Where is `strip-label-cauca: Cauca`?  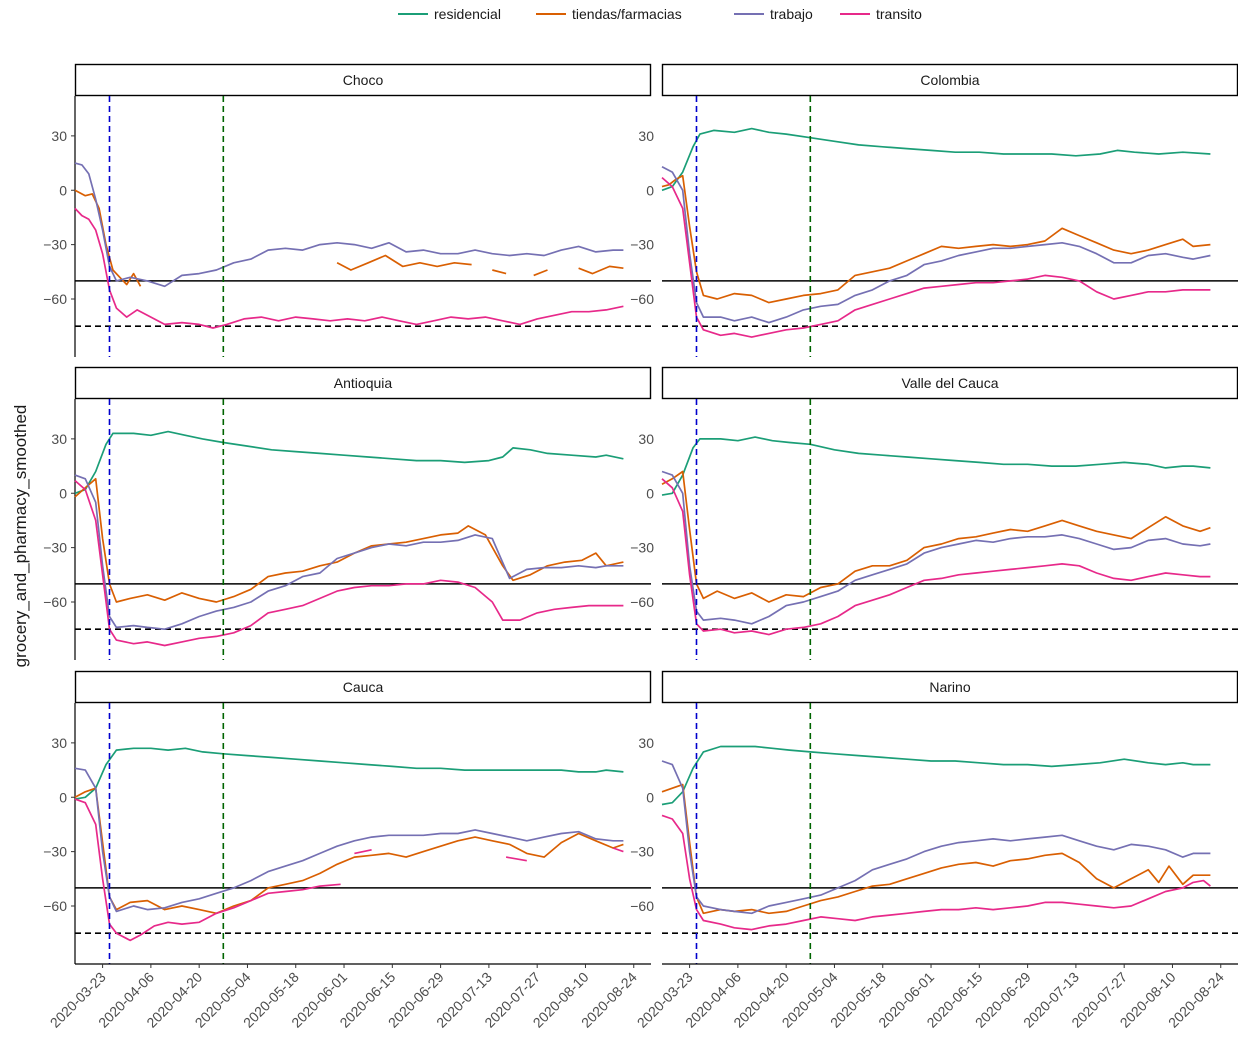
strip-label-cauca: Cauca is located at coordinates (363, 687).